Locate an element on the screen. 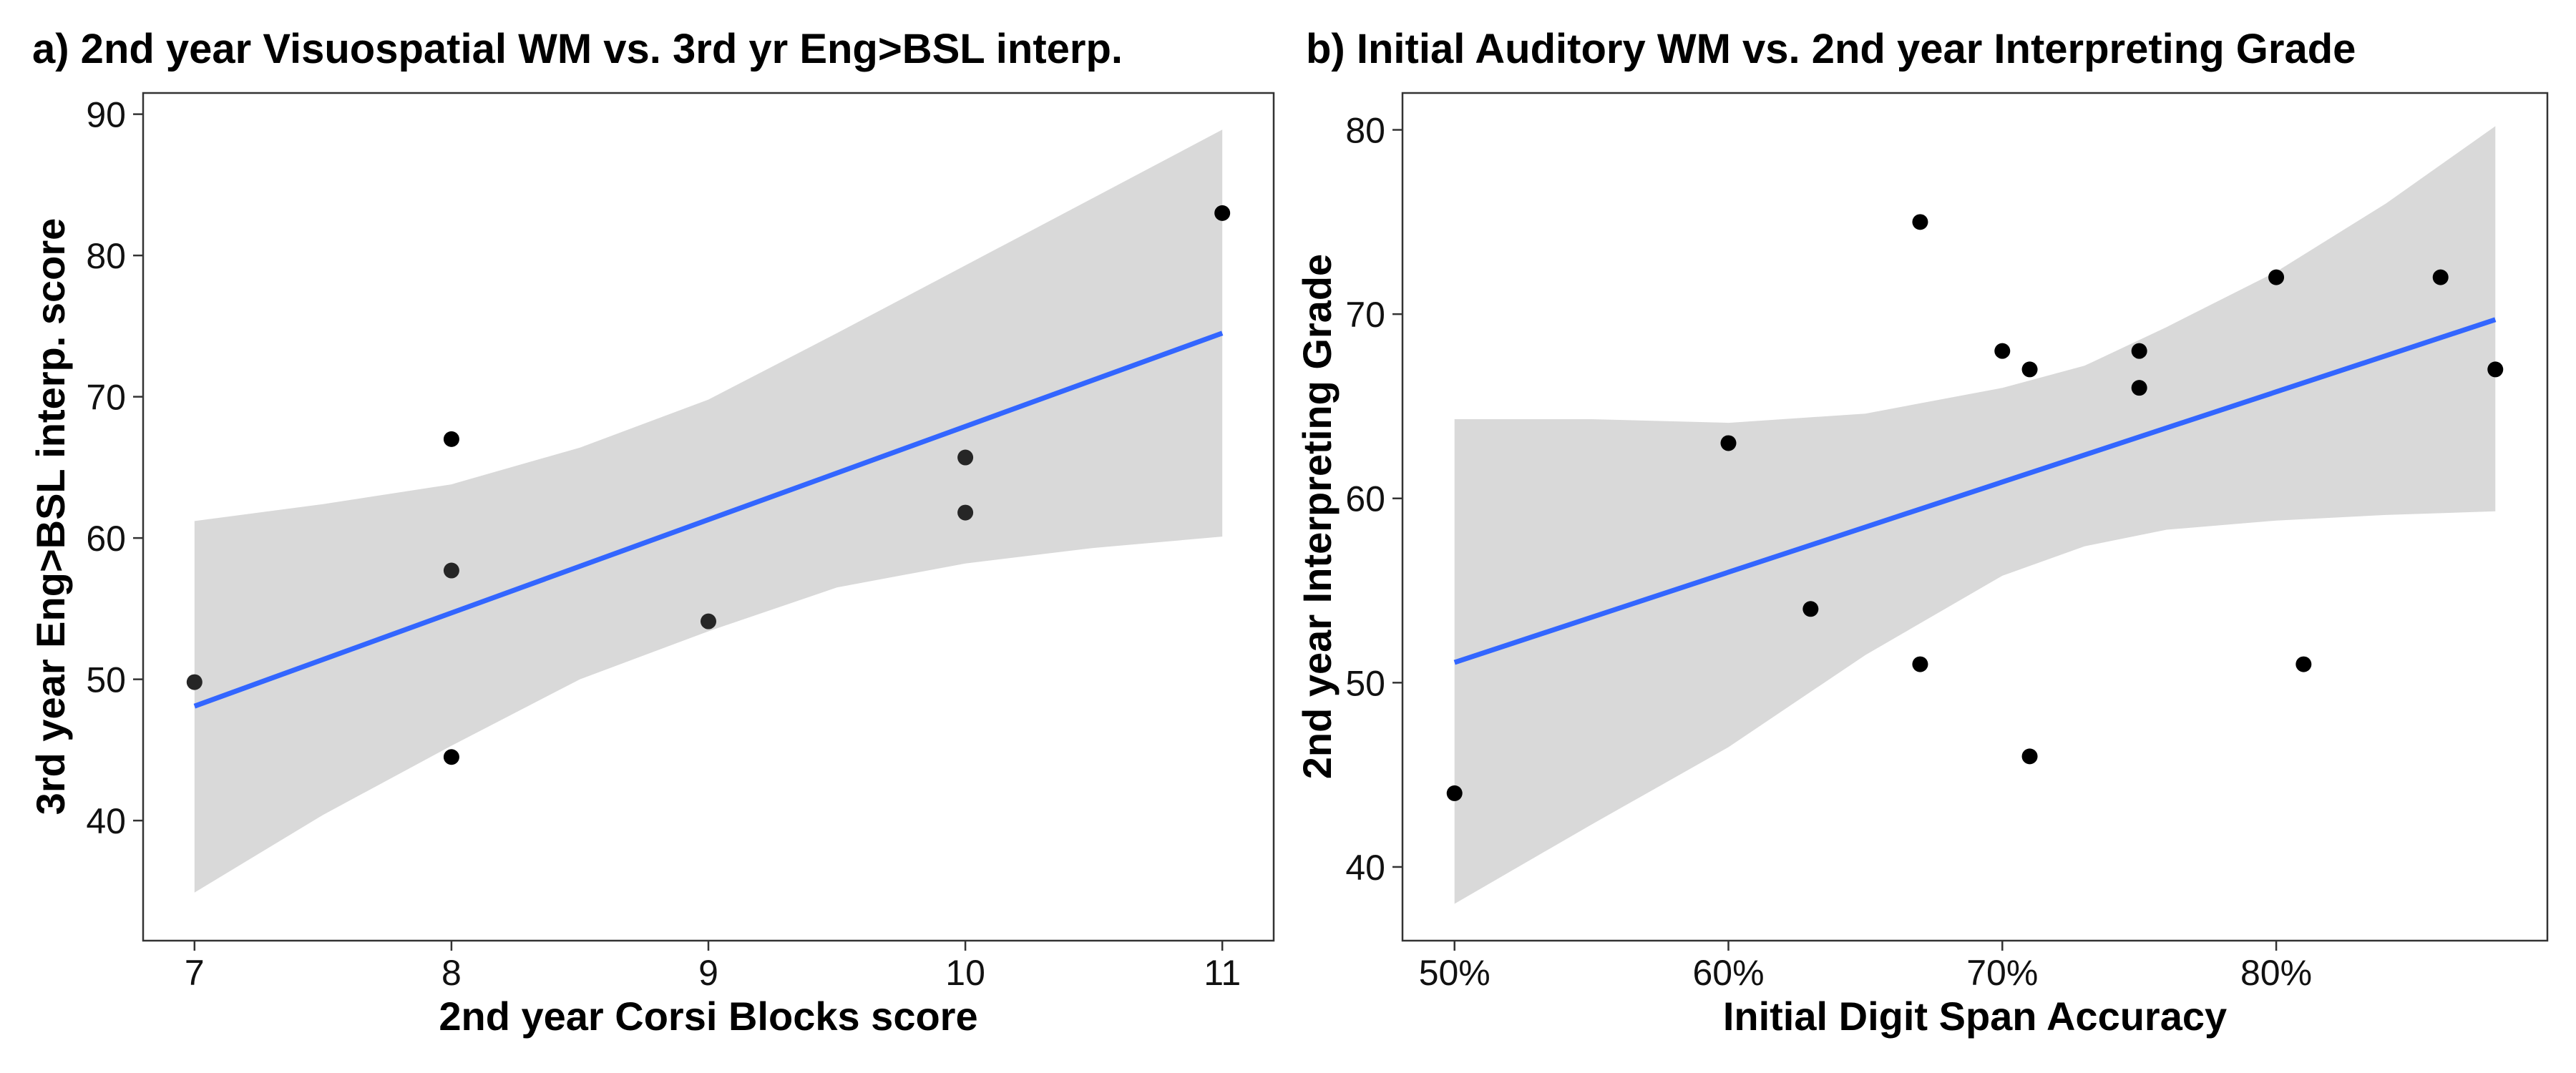 The image size is (2576, 1073). panel-b-regression-line is located at coordinates (1975, 491).